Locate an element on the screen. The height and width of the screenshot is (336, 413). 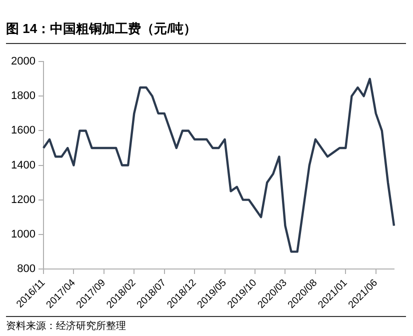
y-tick-label: 1800 is located at coordinates (23, 96).